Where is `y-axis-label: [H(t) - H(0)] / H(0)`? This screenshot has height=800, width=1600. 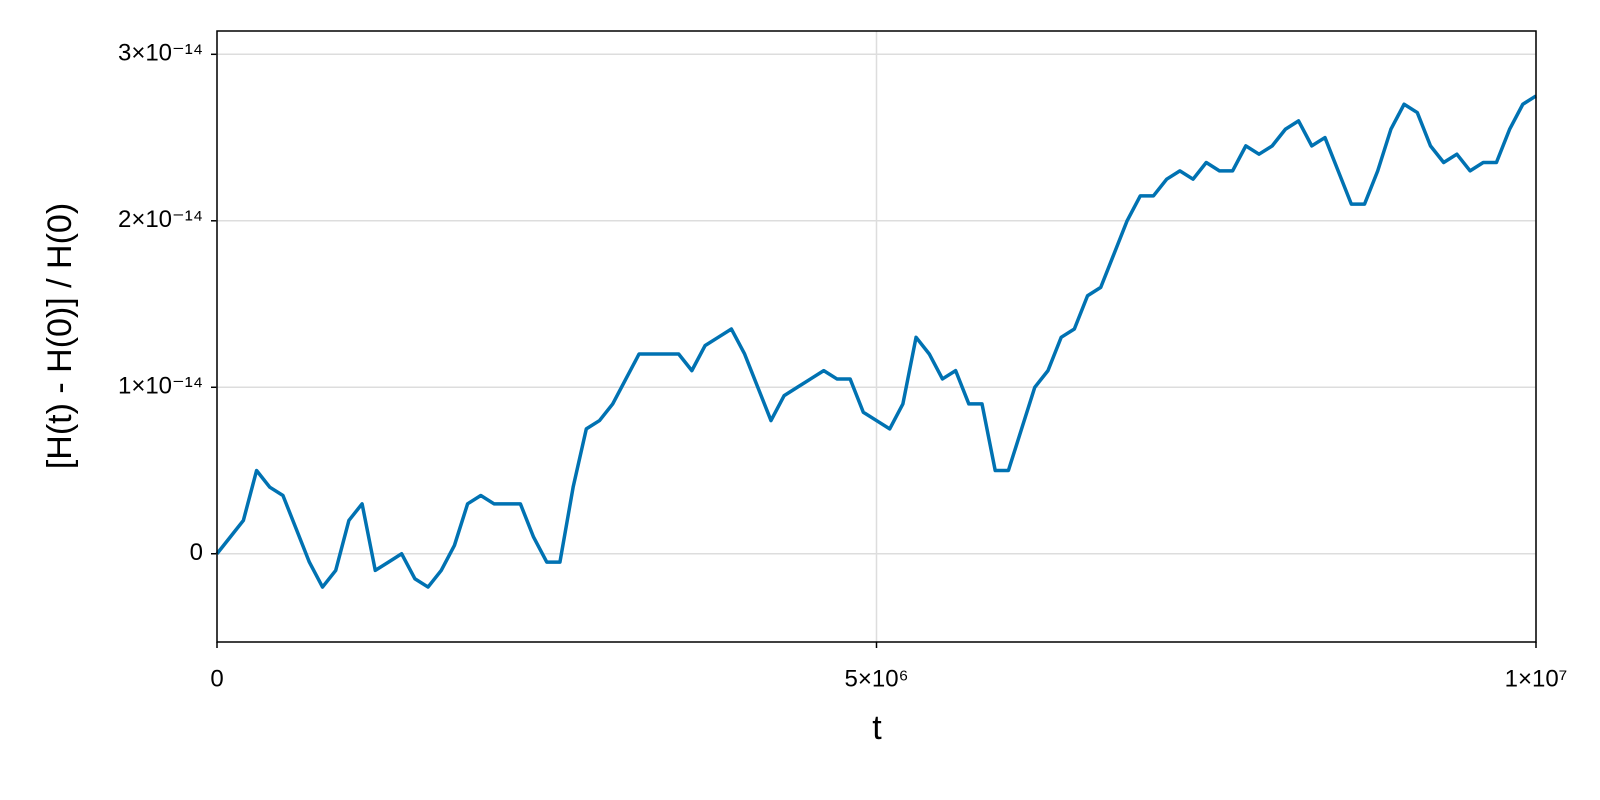
y-axis-label: [H(t) - H(0)] / H(0) is located at coordinates (60, 336).